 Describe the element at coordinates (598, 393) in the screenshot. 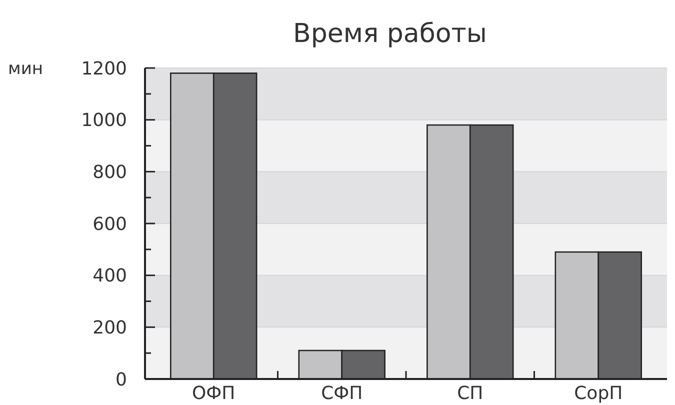

I see `x-tick-label: СорП` at that location.